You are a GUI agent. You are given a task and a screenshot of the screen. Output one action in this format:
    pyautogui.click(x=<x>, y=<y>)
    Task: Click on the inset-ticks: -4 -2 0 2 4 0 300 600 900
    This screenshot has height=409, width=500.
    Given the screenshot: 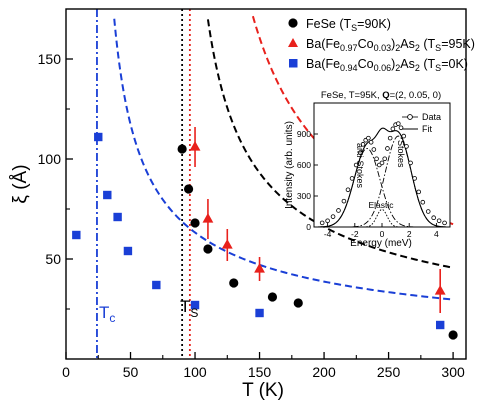 What is the action you would take?
    pyautogui.click(x=368, y=184)
    